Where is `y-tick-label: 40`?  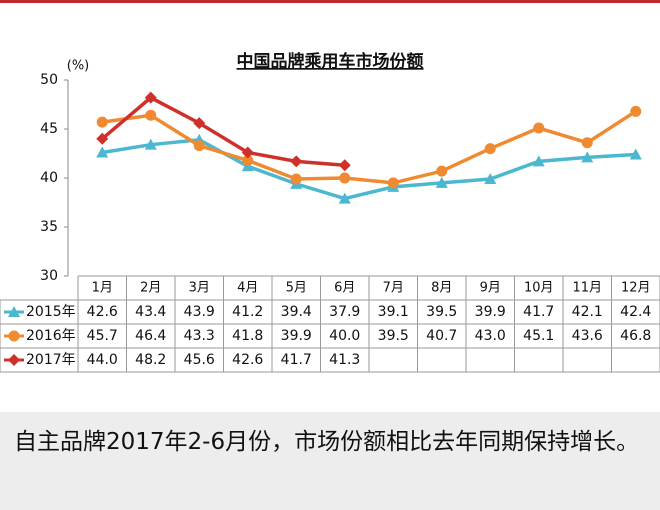
y-tick-label: 40 is located at coordinates (49, 178).